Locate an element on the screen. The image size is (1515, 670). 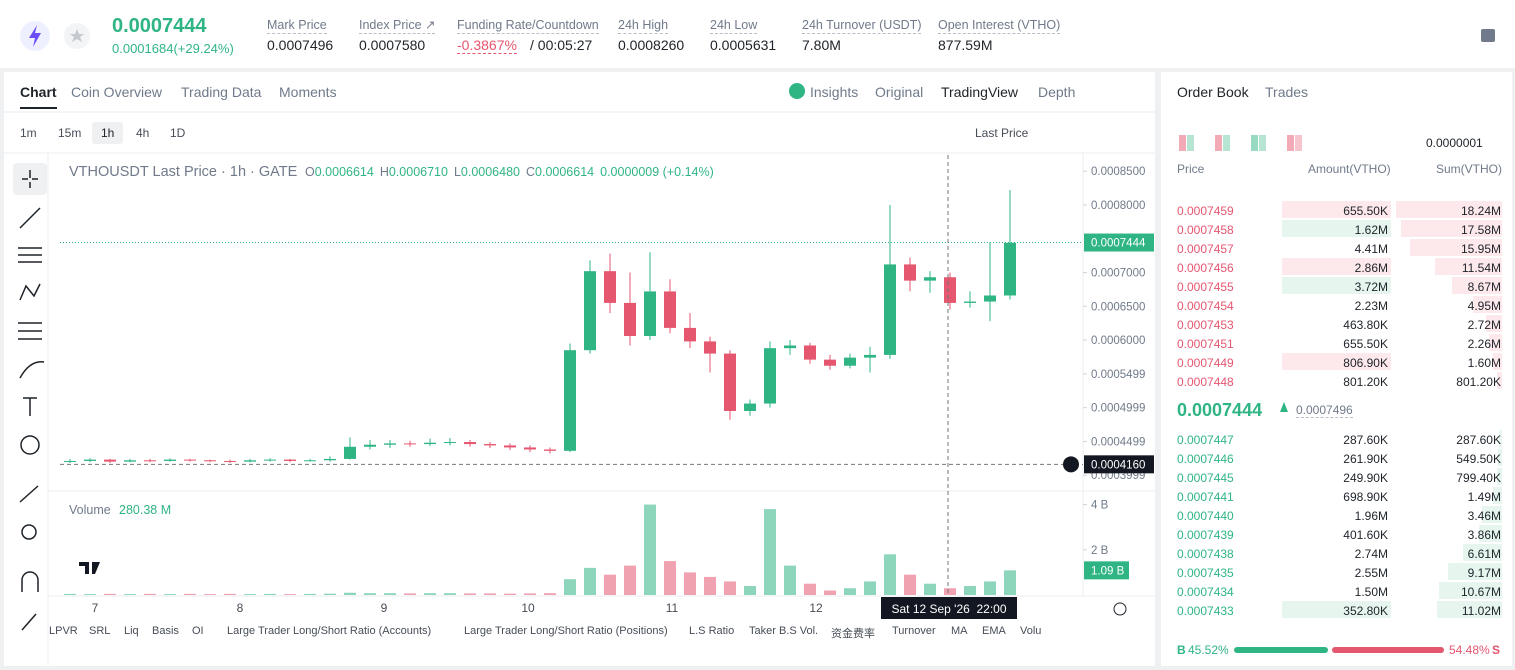
ob-price: 0.0007433 is located at coordinates (1205, 611).